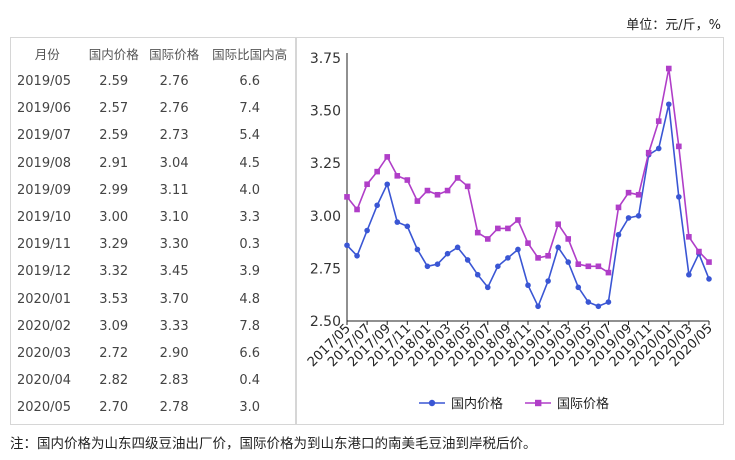 This screenshot has height=460, width=735. What do you see at coordinates (114, 109) in the screenshot?
I see `cell-domestic-price: 2.57` at bounding box center [114, 109].